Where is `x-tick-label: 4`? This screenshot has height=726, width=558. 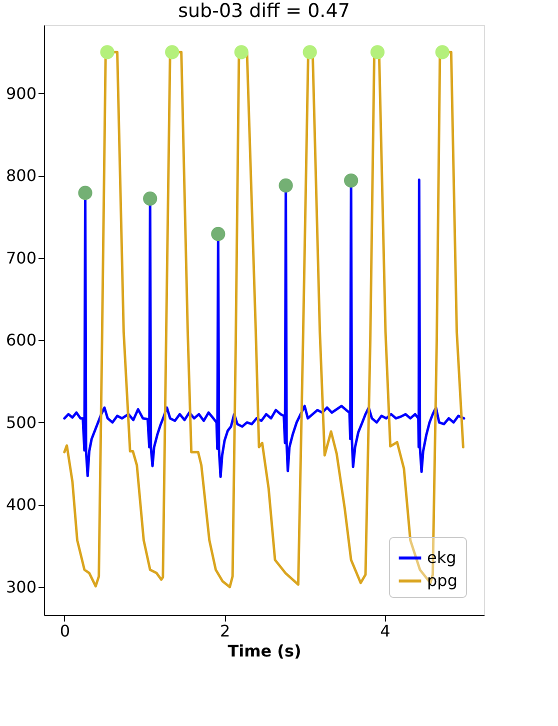 x-tick-label: 4 is located at coordinates (385, 631).